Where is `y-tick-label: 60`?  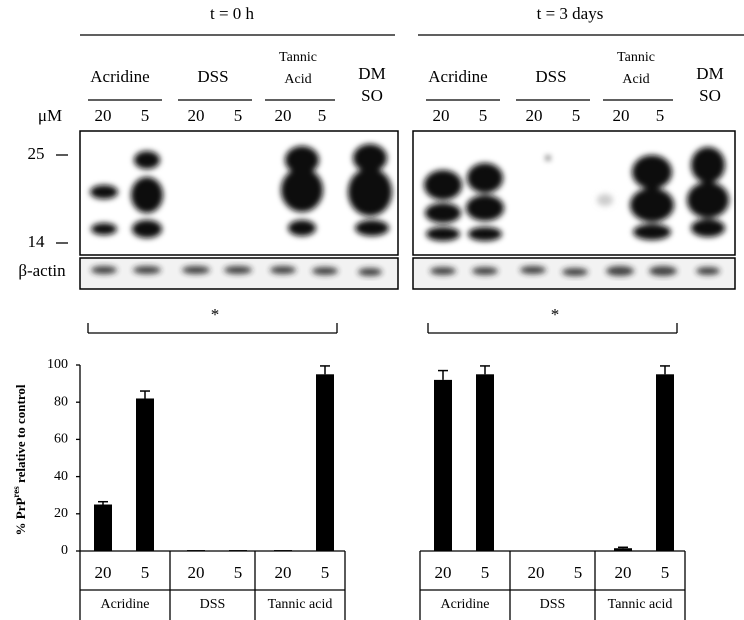 y-tick-label: 60 is located at coordinates (61, 439).